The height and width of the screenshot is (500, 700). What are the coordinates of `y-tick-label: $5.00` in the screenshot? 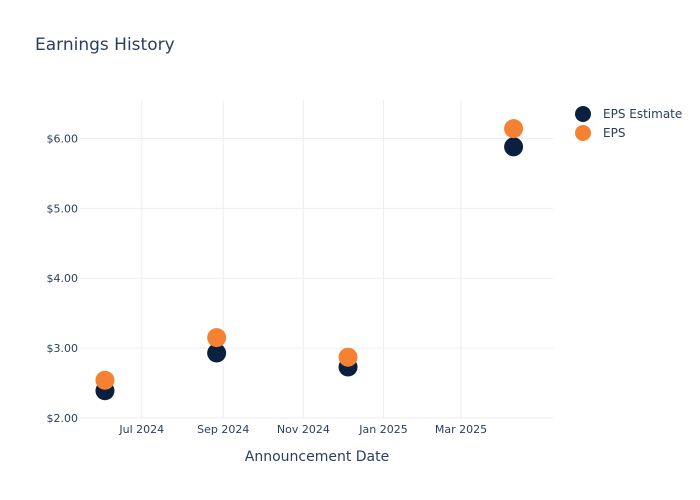 It's located at (63, 208).